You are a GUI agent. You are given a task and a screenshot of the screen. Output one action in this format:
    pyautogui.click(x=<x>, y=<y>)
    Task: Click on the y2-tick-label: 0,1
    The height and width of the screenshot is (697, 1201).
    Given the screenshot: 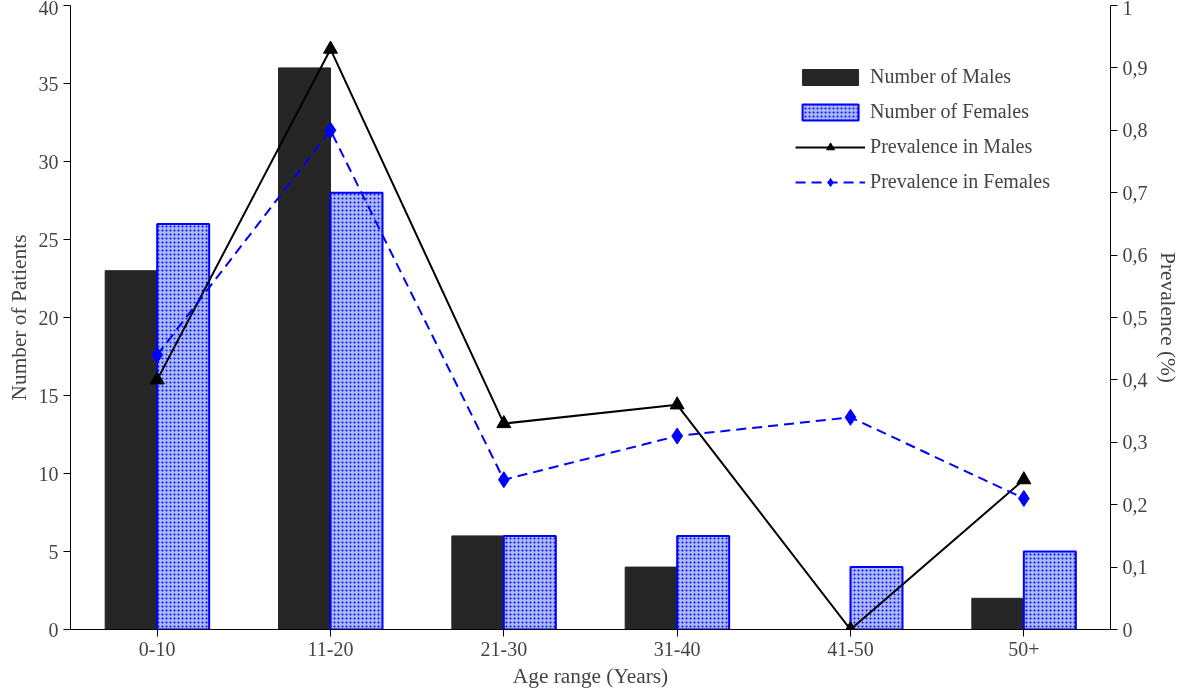 What is the action you would take?
    pyautogui.click(x=1135, y=567)
    